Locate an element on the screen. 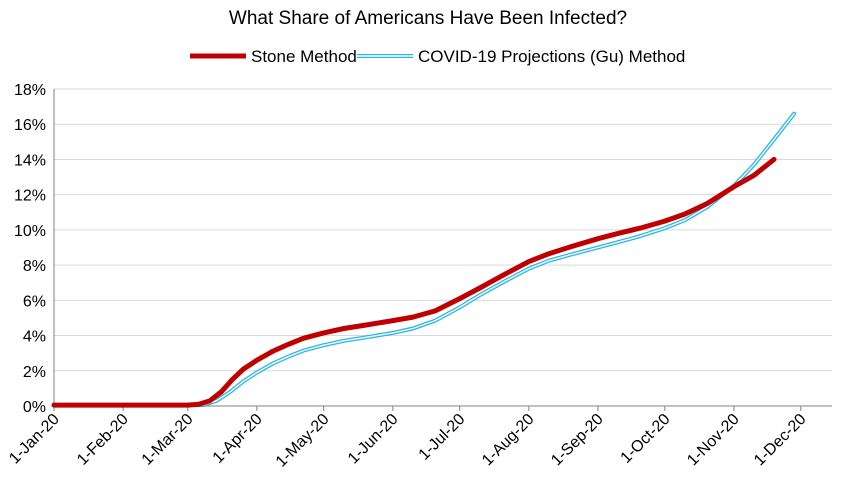  x-tick-label: 1-Mar-20 is located at coordinates (168, 440).